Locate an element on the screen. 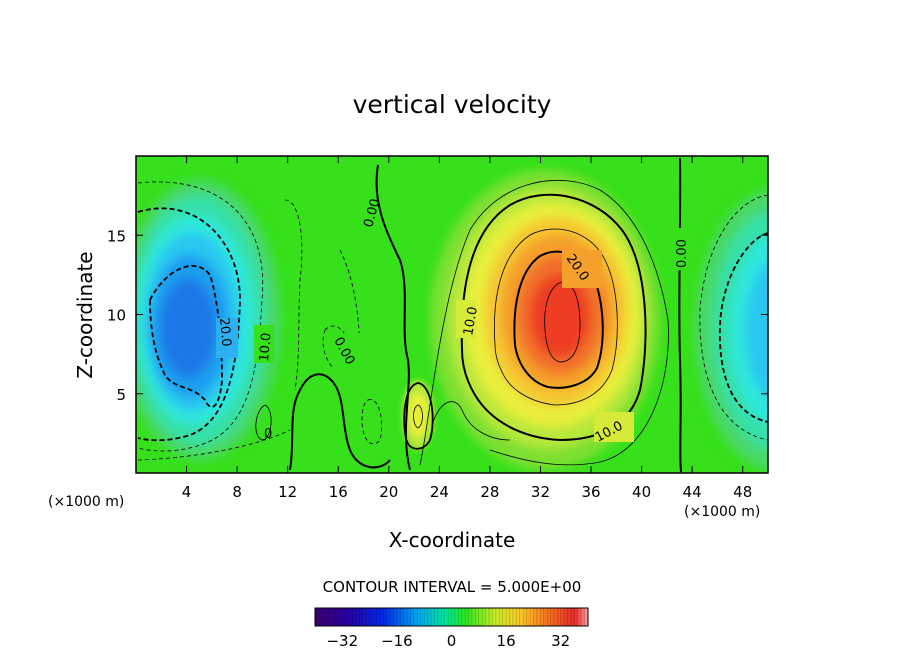 The height and width of the screenshot is (654, 904). x-tick-label: 24 is located at coordinates (439, 492).